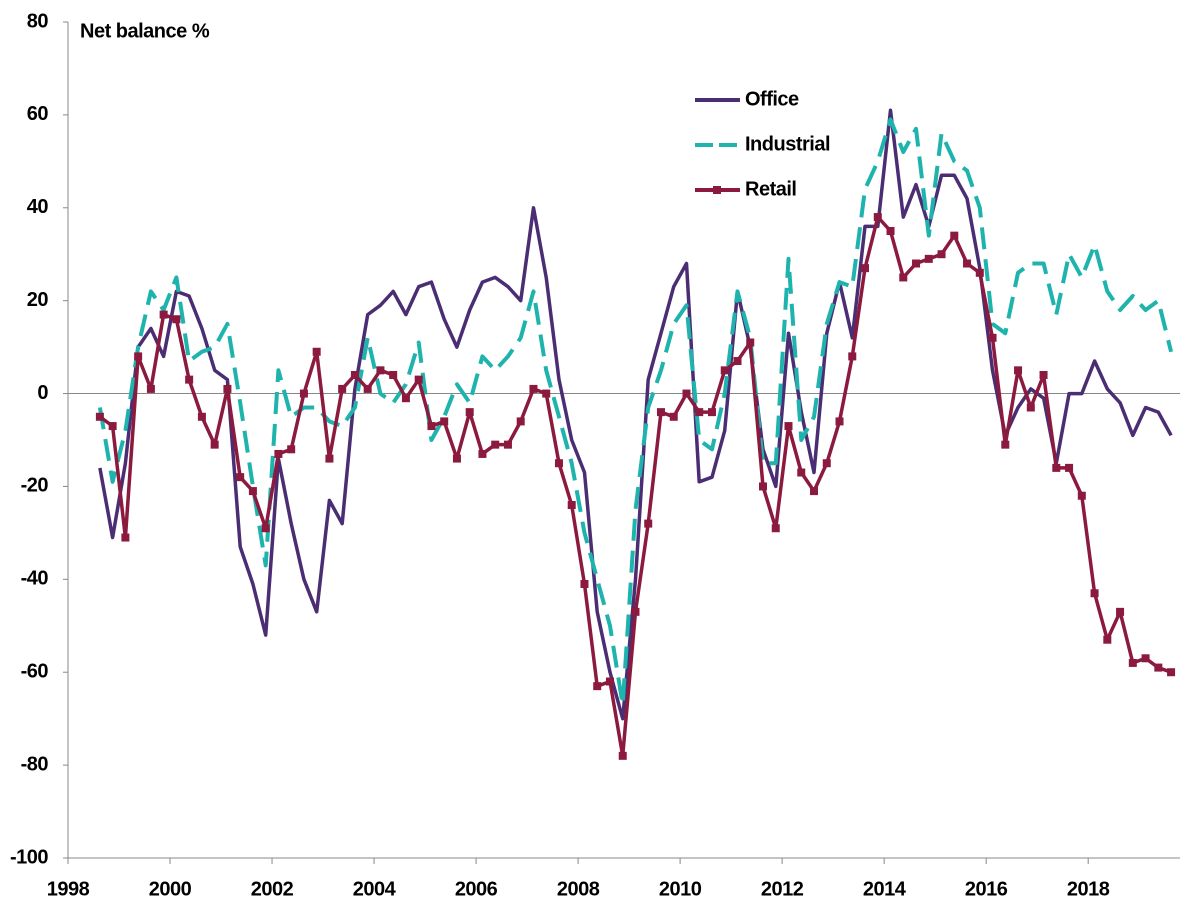 Image resolution: width=1200 pixels, height=908 pixels. Describe the element at coordinates (38, 114) in the screenshot. I see `y-tick-label: 60` at that location.